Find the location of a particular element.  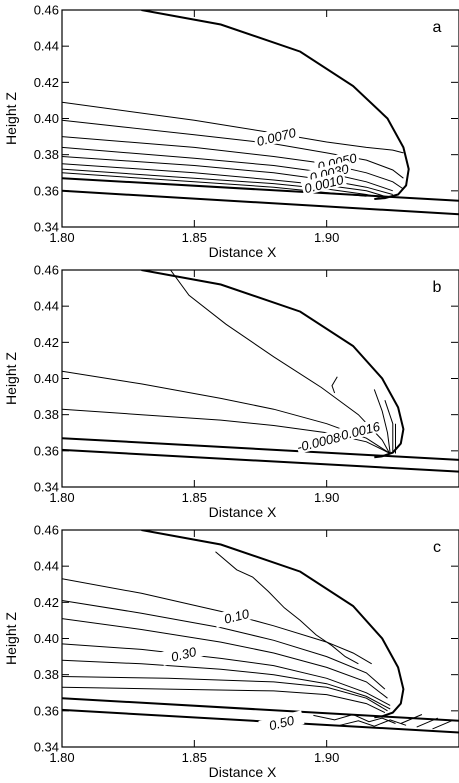

contour-label: 0.50 is located at coordinates (281, 722).